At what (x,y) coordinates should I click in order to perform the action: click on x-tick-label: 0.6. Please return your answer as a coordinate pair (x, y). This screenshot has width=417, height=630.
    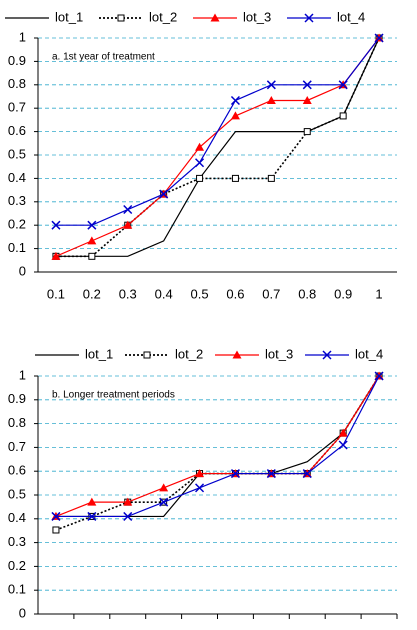
    Looking at the image, I should click on (235, 293).